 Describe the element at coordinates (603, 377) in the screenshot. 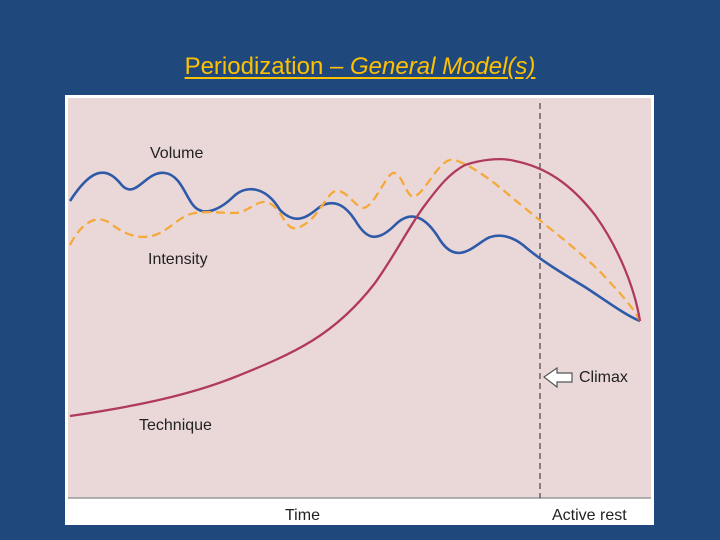

I see `climax-label: Climax` at that location.